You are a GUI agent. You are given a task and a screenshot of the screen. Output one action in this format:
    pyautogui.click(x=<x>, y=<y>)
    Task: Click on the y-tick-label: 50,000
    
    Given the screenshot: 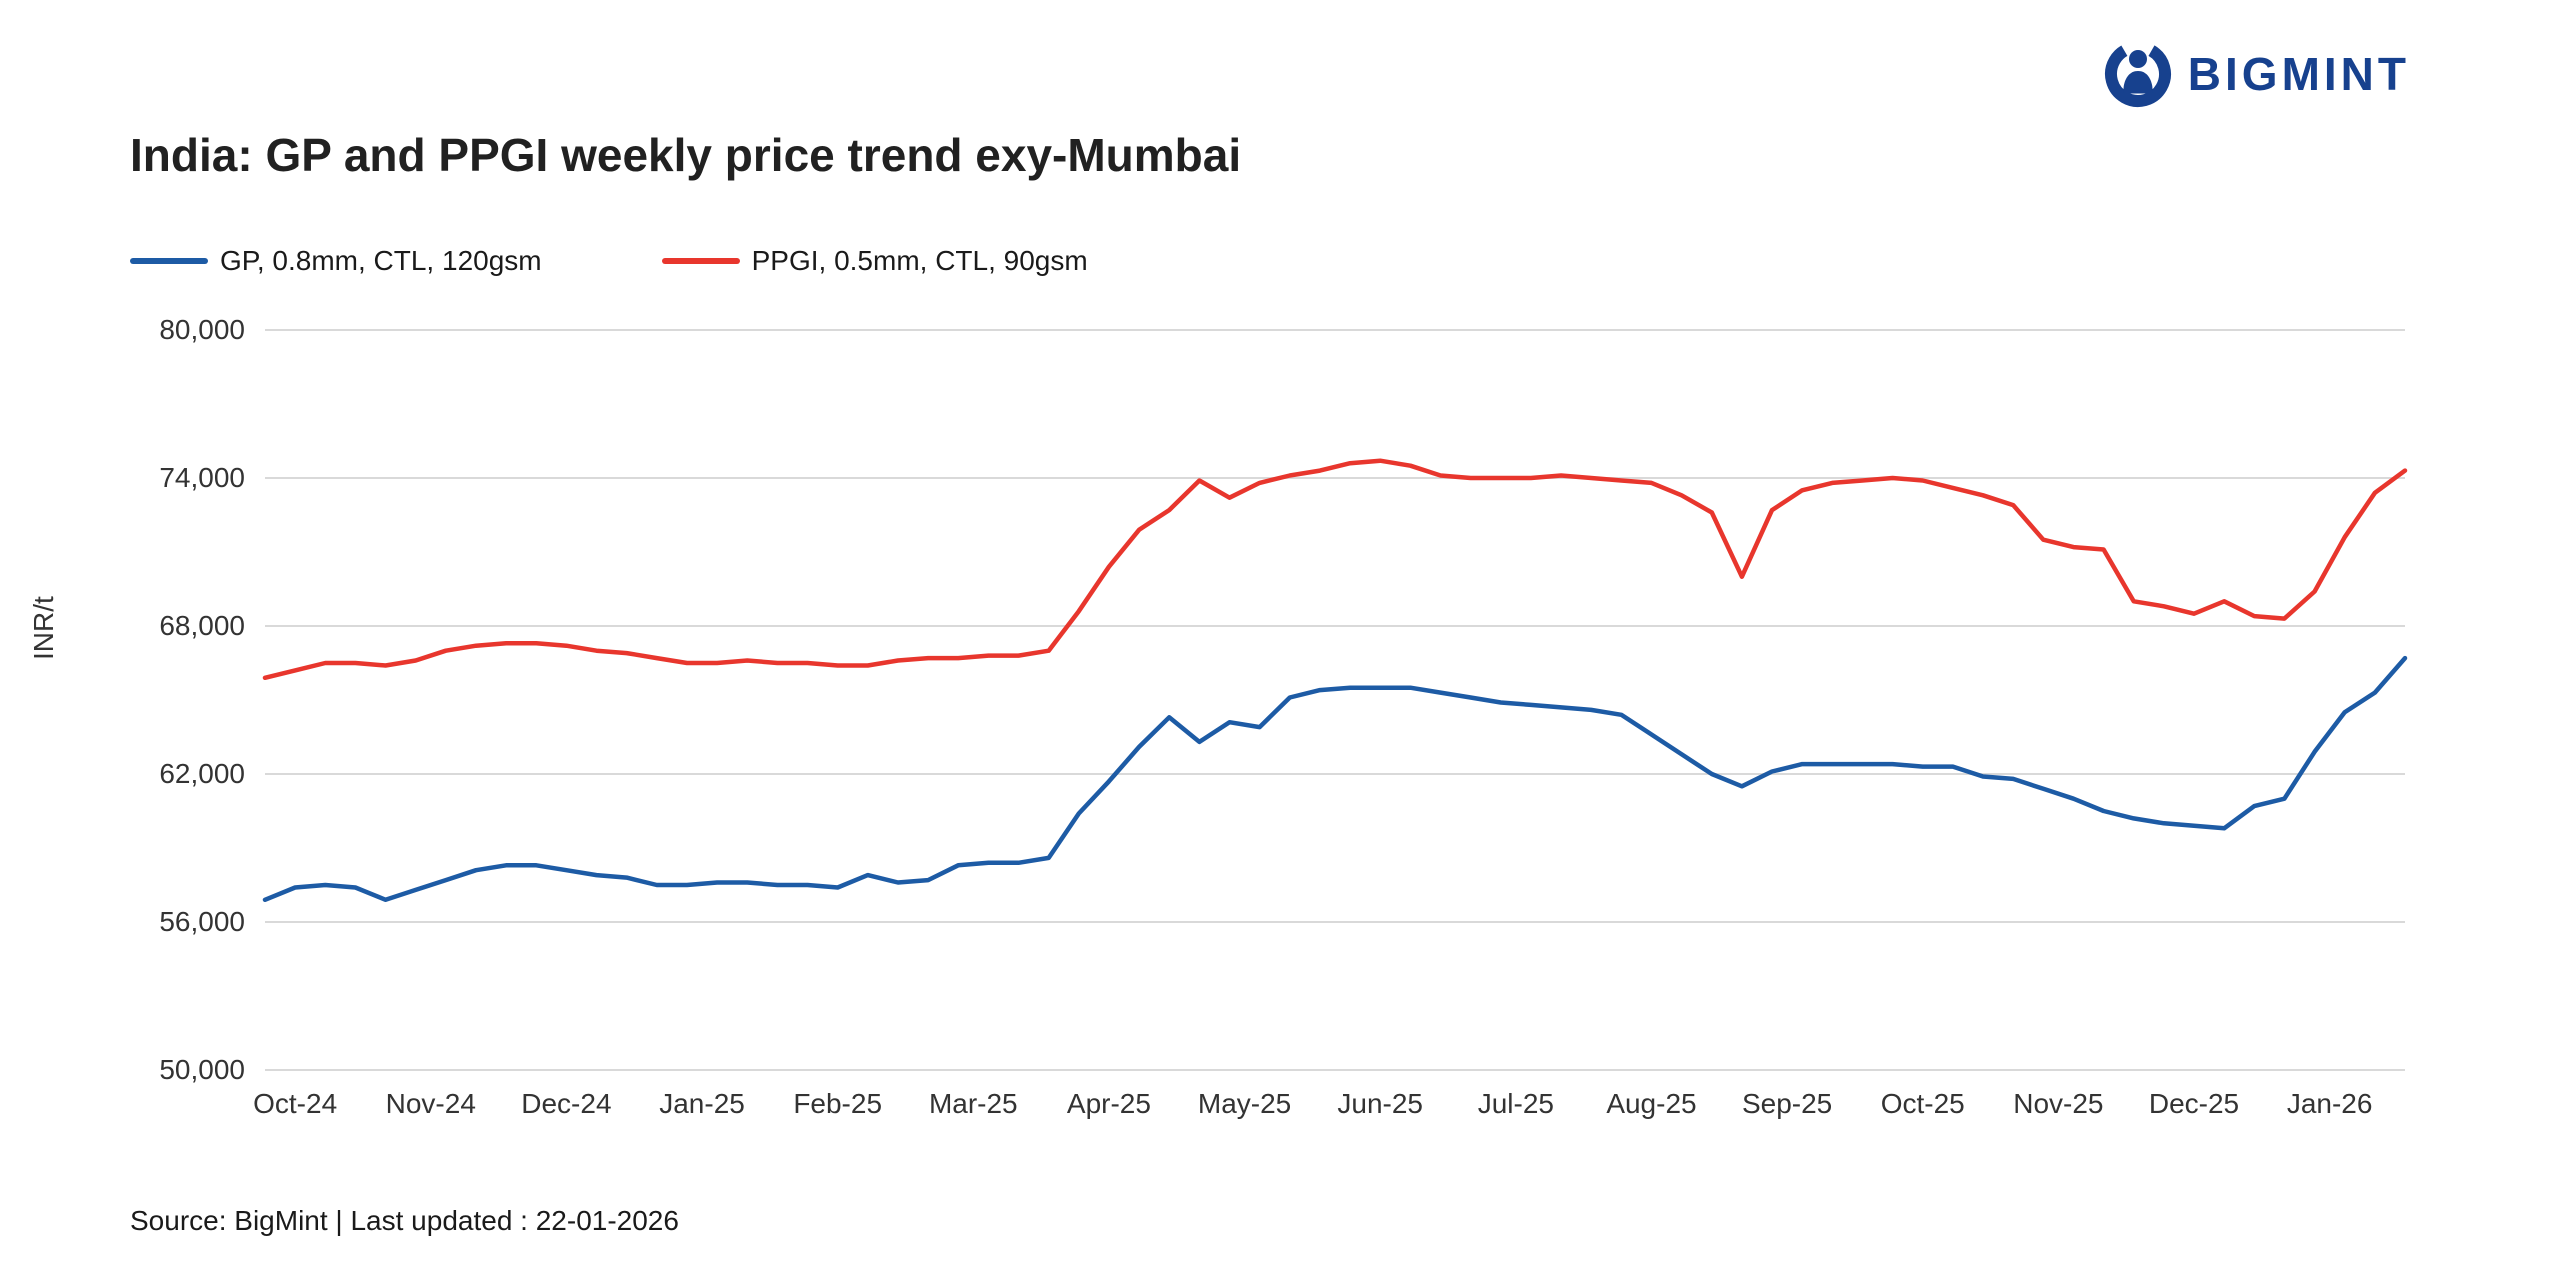 What is the action you would take?
    pyautogui.click(x=202, y=1069)
    